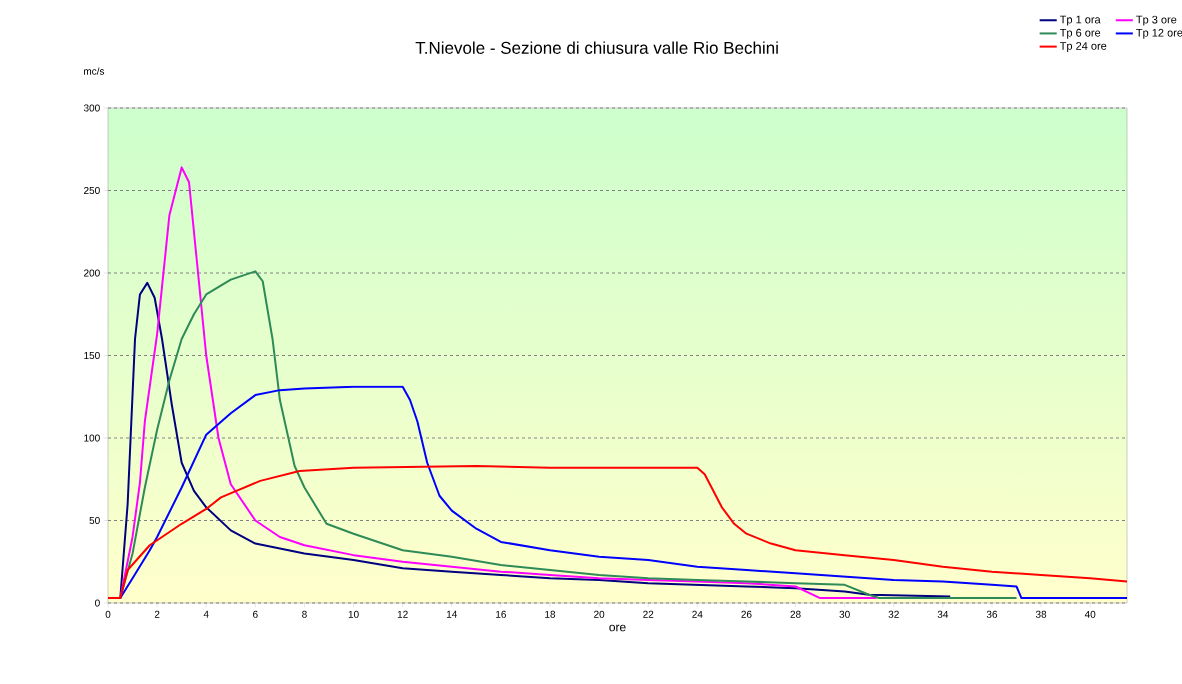 This screenshot has height=684, width=1182. I want to click on x-tick-label: 2, so click(157, 614).